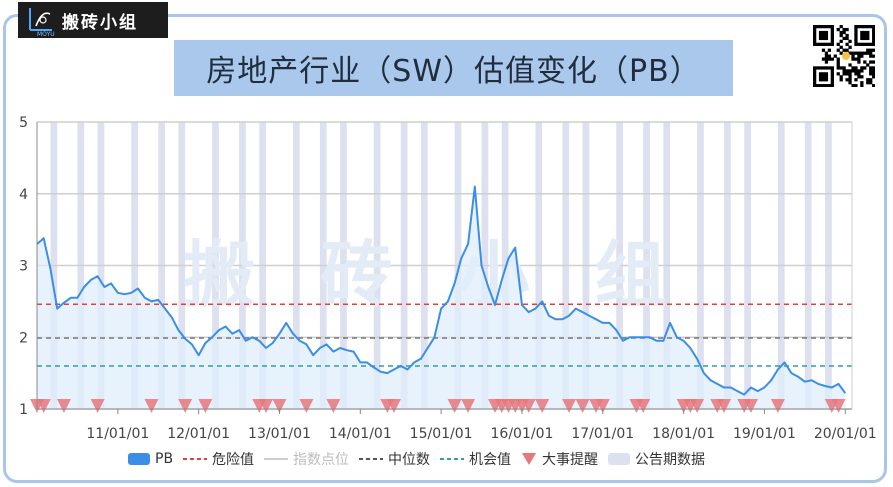  I want to click on y-tick-label: 1, so click(23, 410).